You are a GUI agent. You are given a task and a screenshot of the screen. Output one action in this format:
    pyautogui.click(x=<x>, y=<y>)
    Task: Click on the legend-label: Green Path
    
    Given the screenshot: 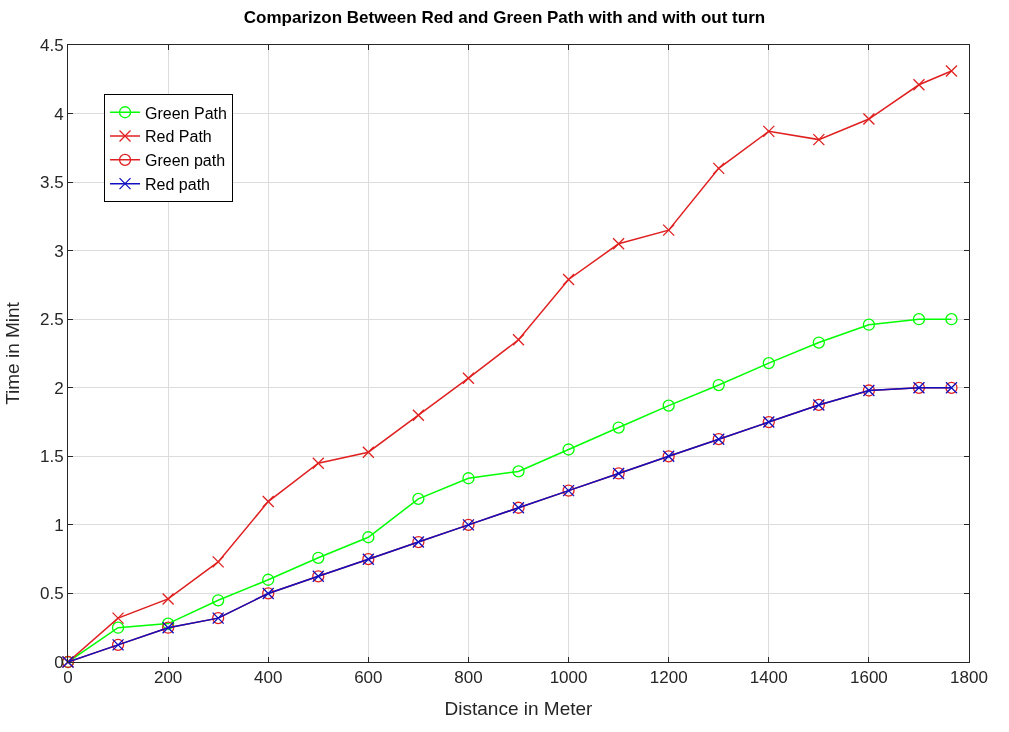 What is the action you would take?
    pyautogui.click(x=186, y=113)
    